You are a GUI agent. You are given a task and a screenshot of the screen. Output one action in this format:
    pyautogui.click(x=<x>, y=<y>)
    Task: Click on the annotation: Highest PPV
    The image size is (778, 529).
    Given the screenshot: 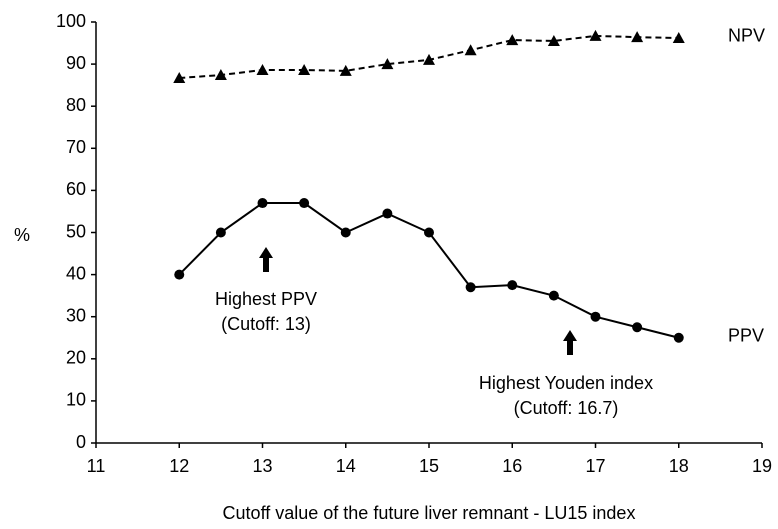 What is the action you would take?
    pyautogui.click(x=266, y=299)
    